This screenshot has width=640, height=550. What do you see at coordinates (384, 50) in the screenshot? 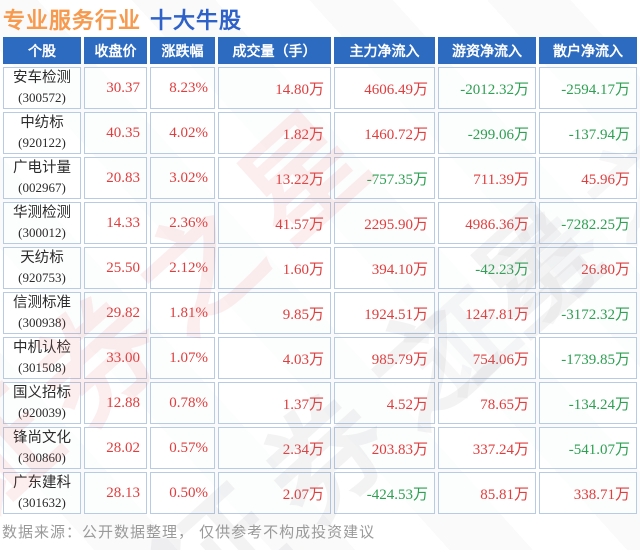
I see `column-header-main-inflow: 主力净流入` at bounding box center [384, 50].